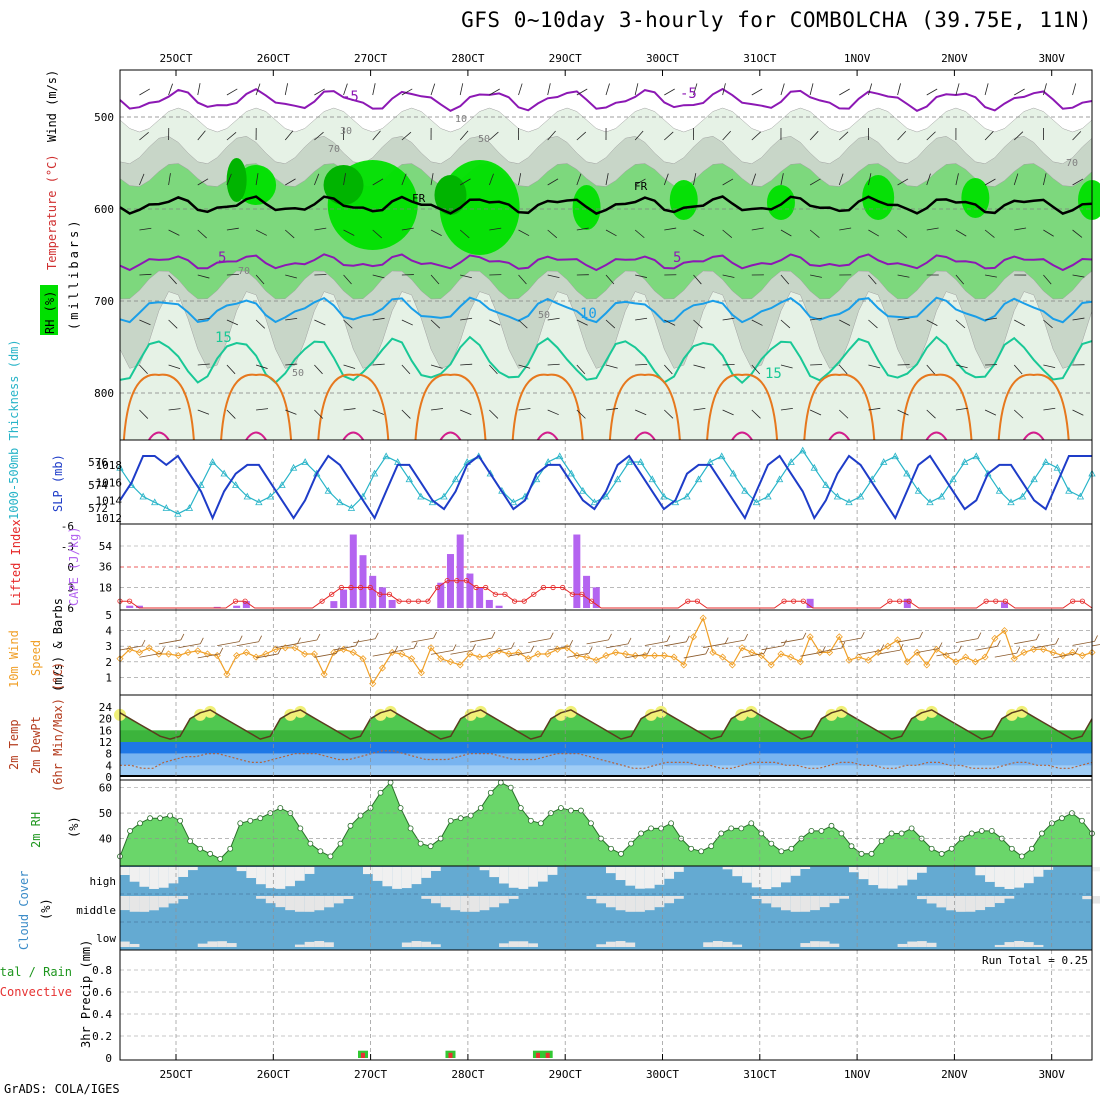 The height and width of the screenshot is (1100, 1100). I want to click on slp-label-slp: SLP (mb), so click(58, 483).